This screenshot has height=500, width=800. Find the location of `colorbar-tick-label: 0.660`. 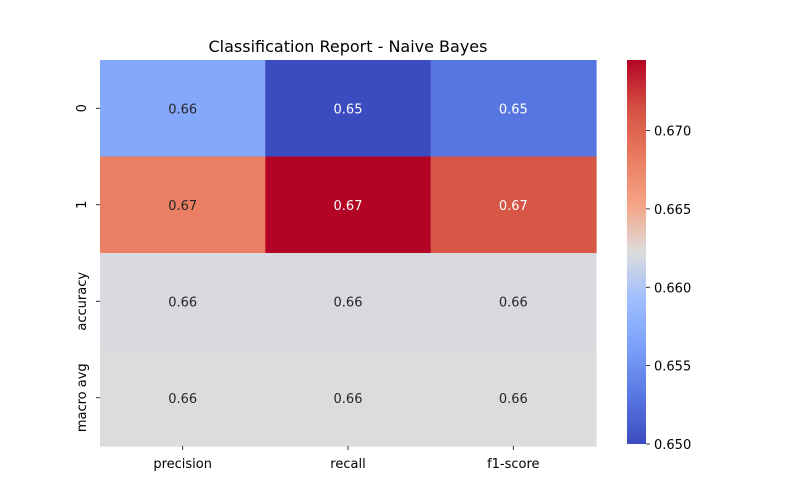

colorbar-tick-label: 0.660 is located at coordinates (672, 288).